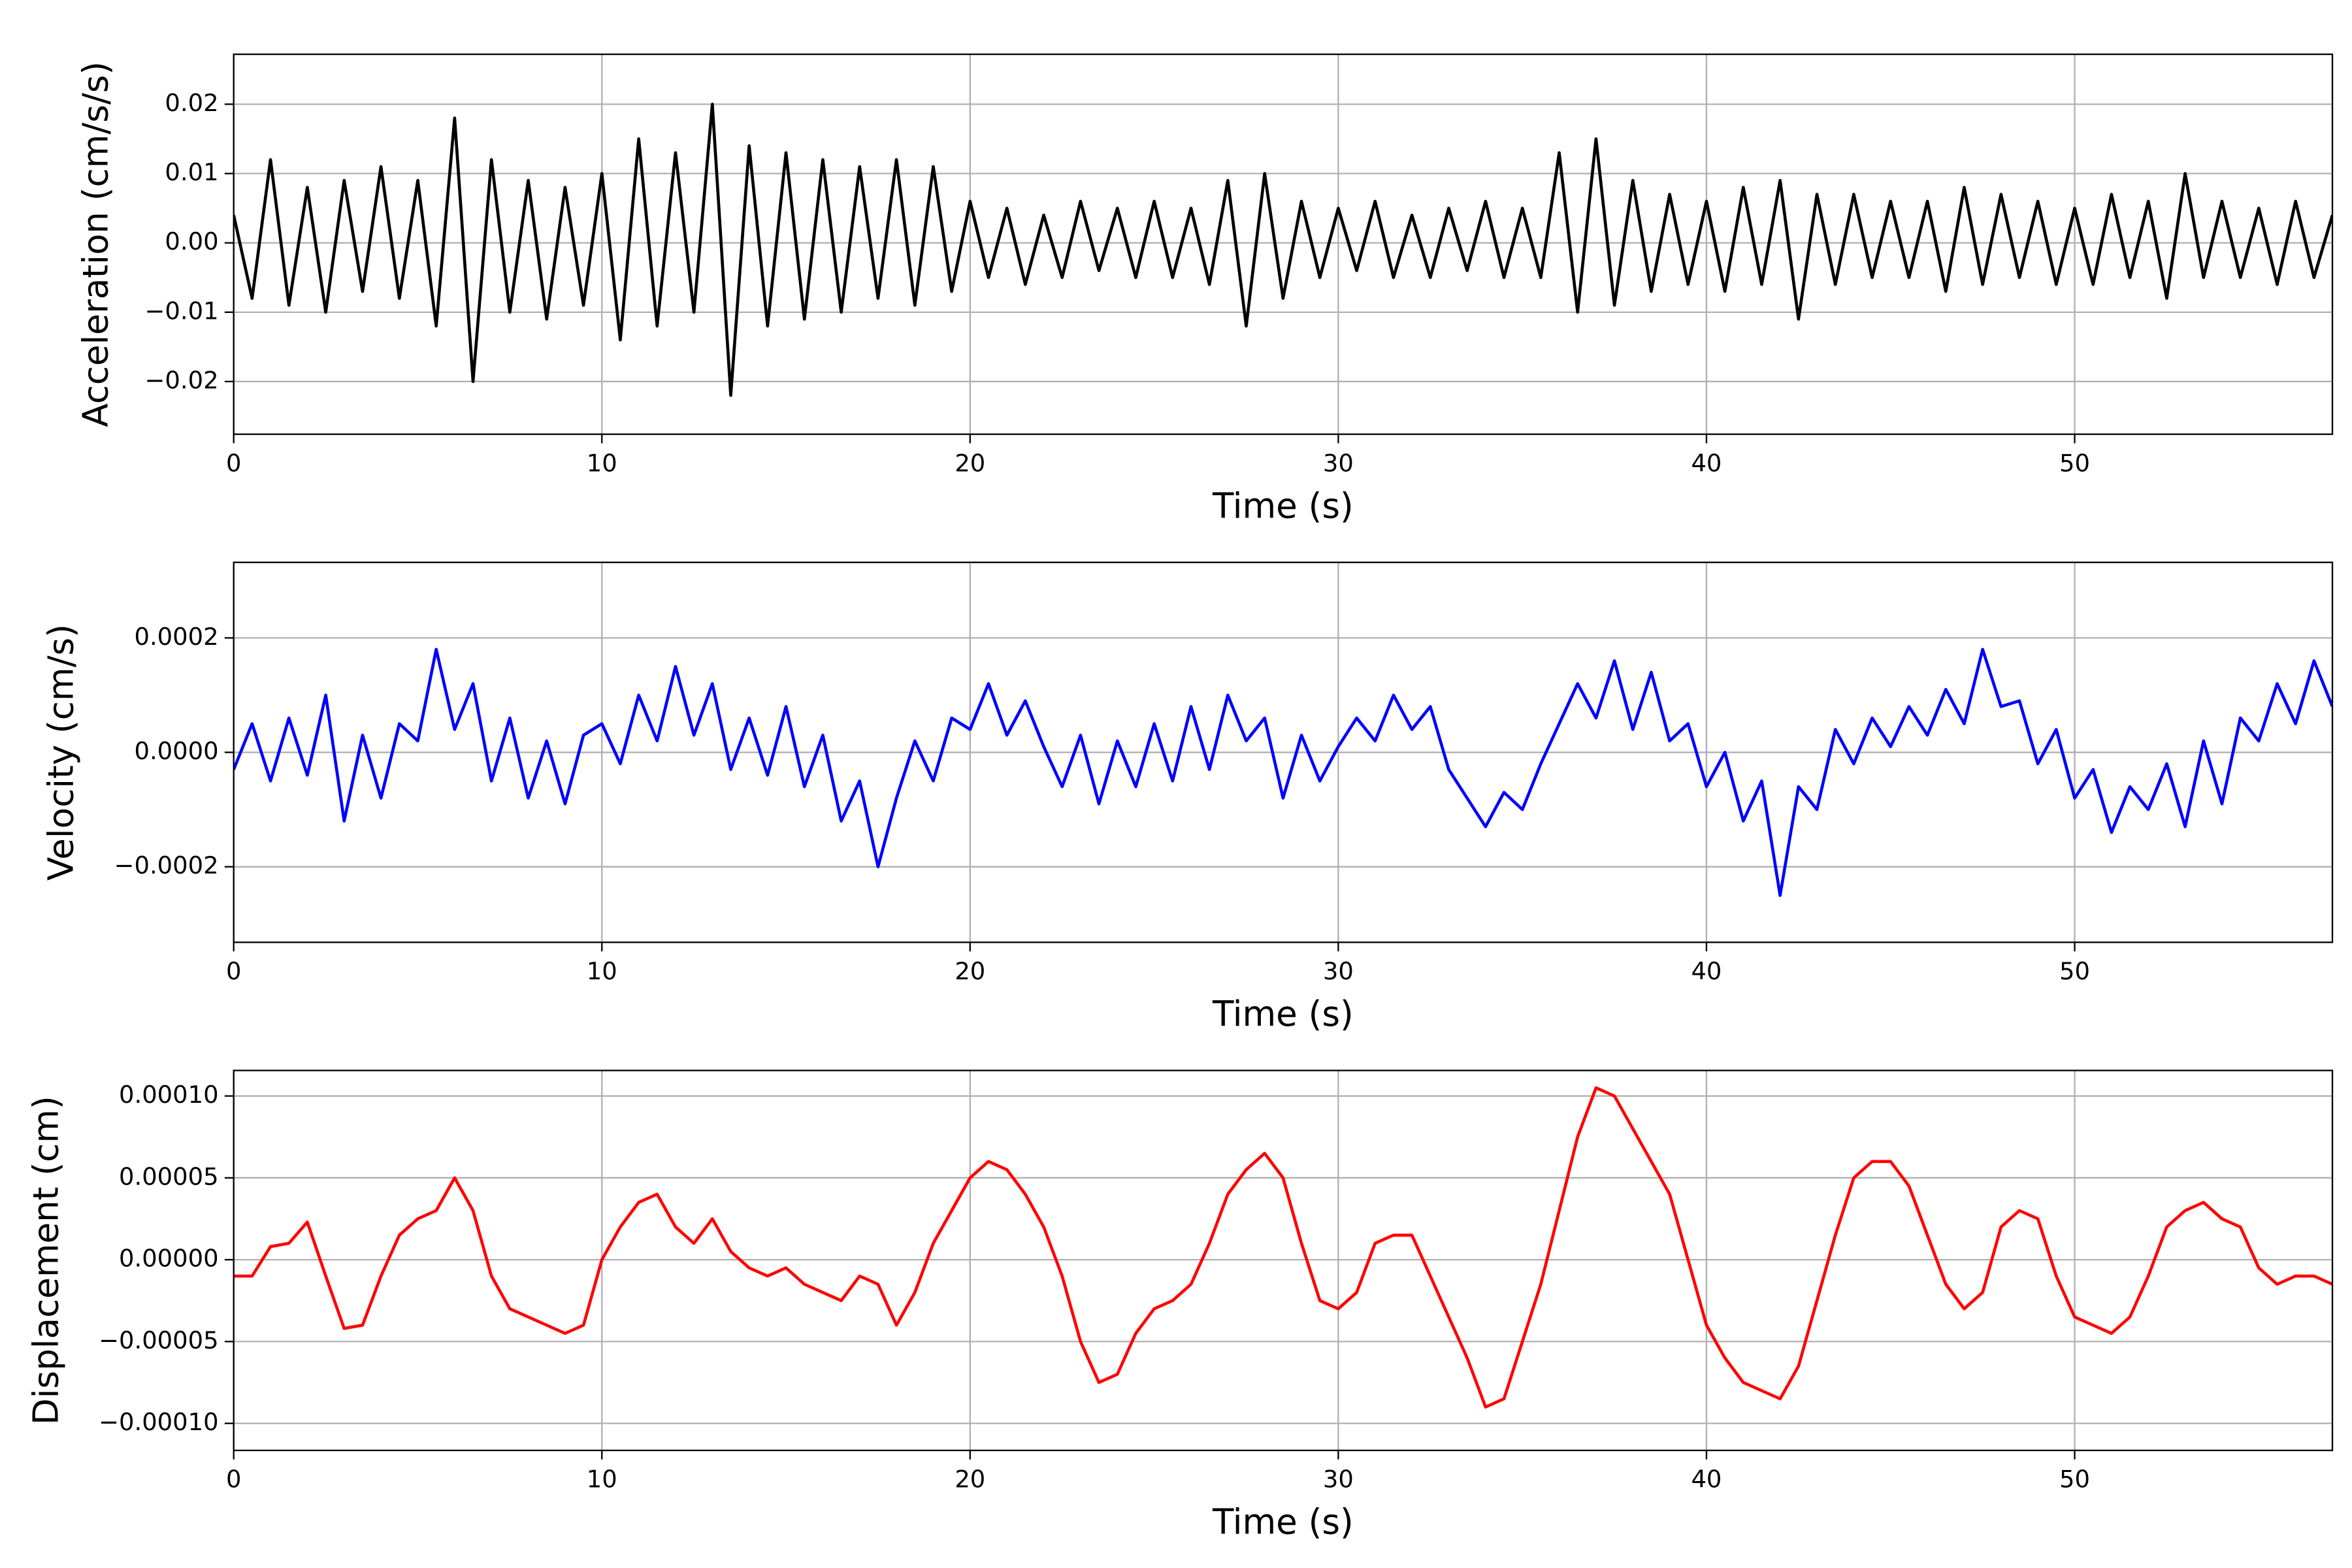  What do you see at coordinates (1282, 772) in the screenshot?
I see `series-line` at bounding box center [1282, 772].